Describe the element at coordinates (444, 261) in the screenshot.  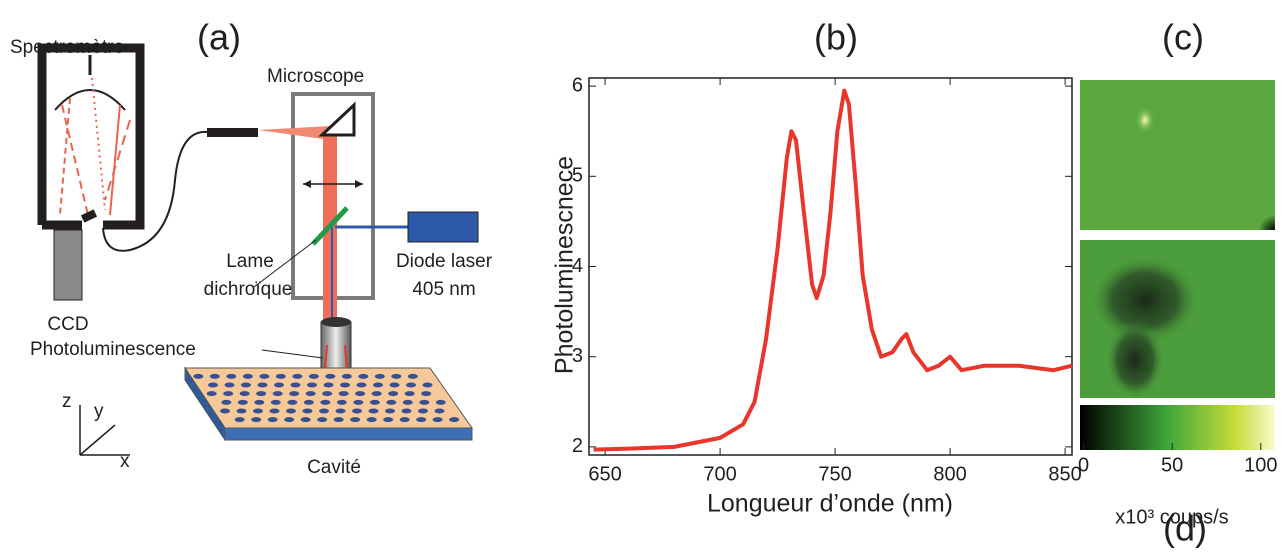
I see `label: Diode laser` at that location.